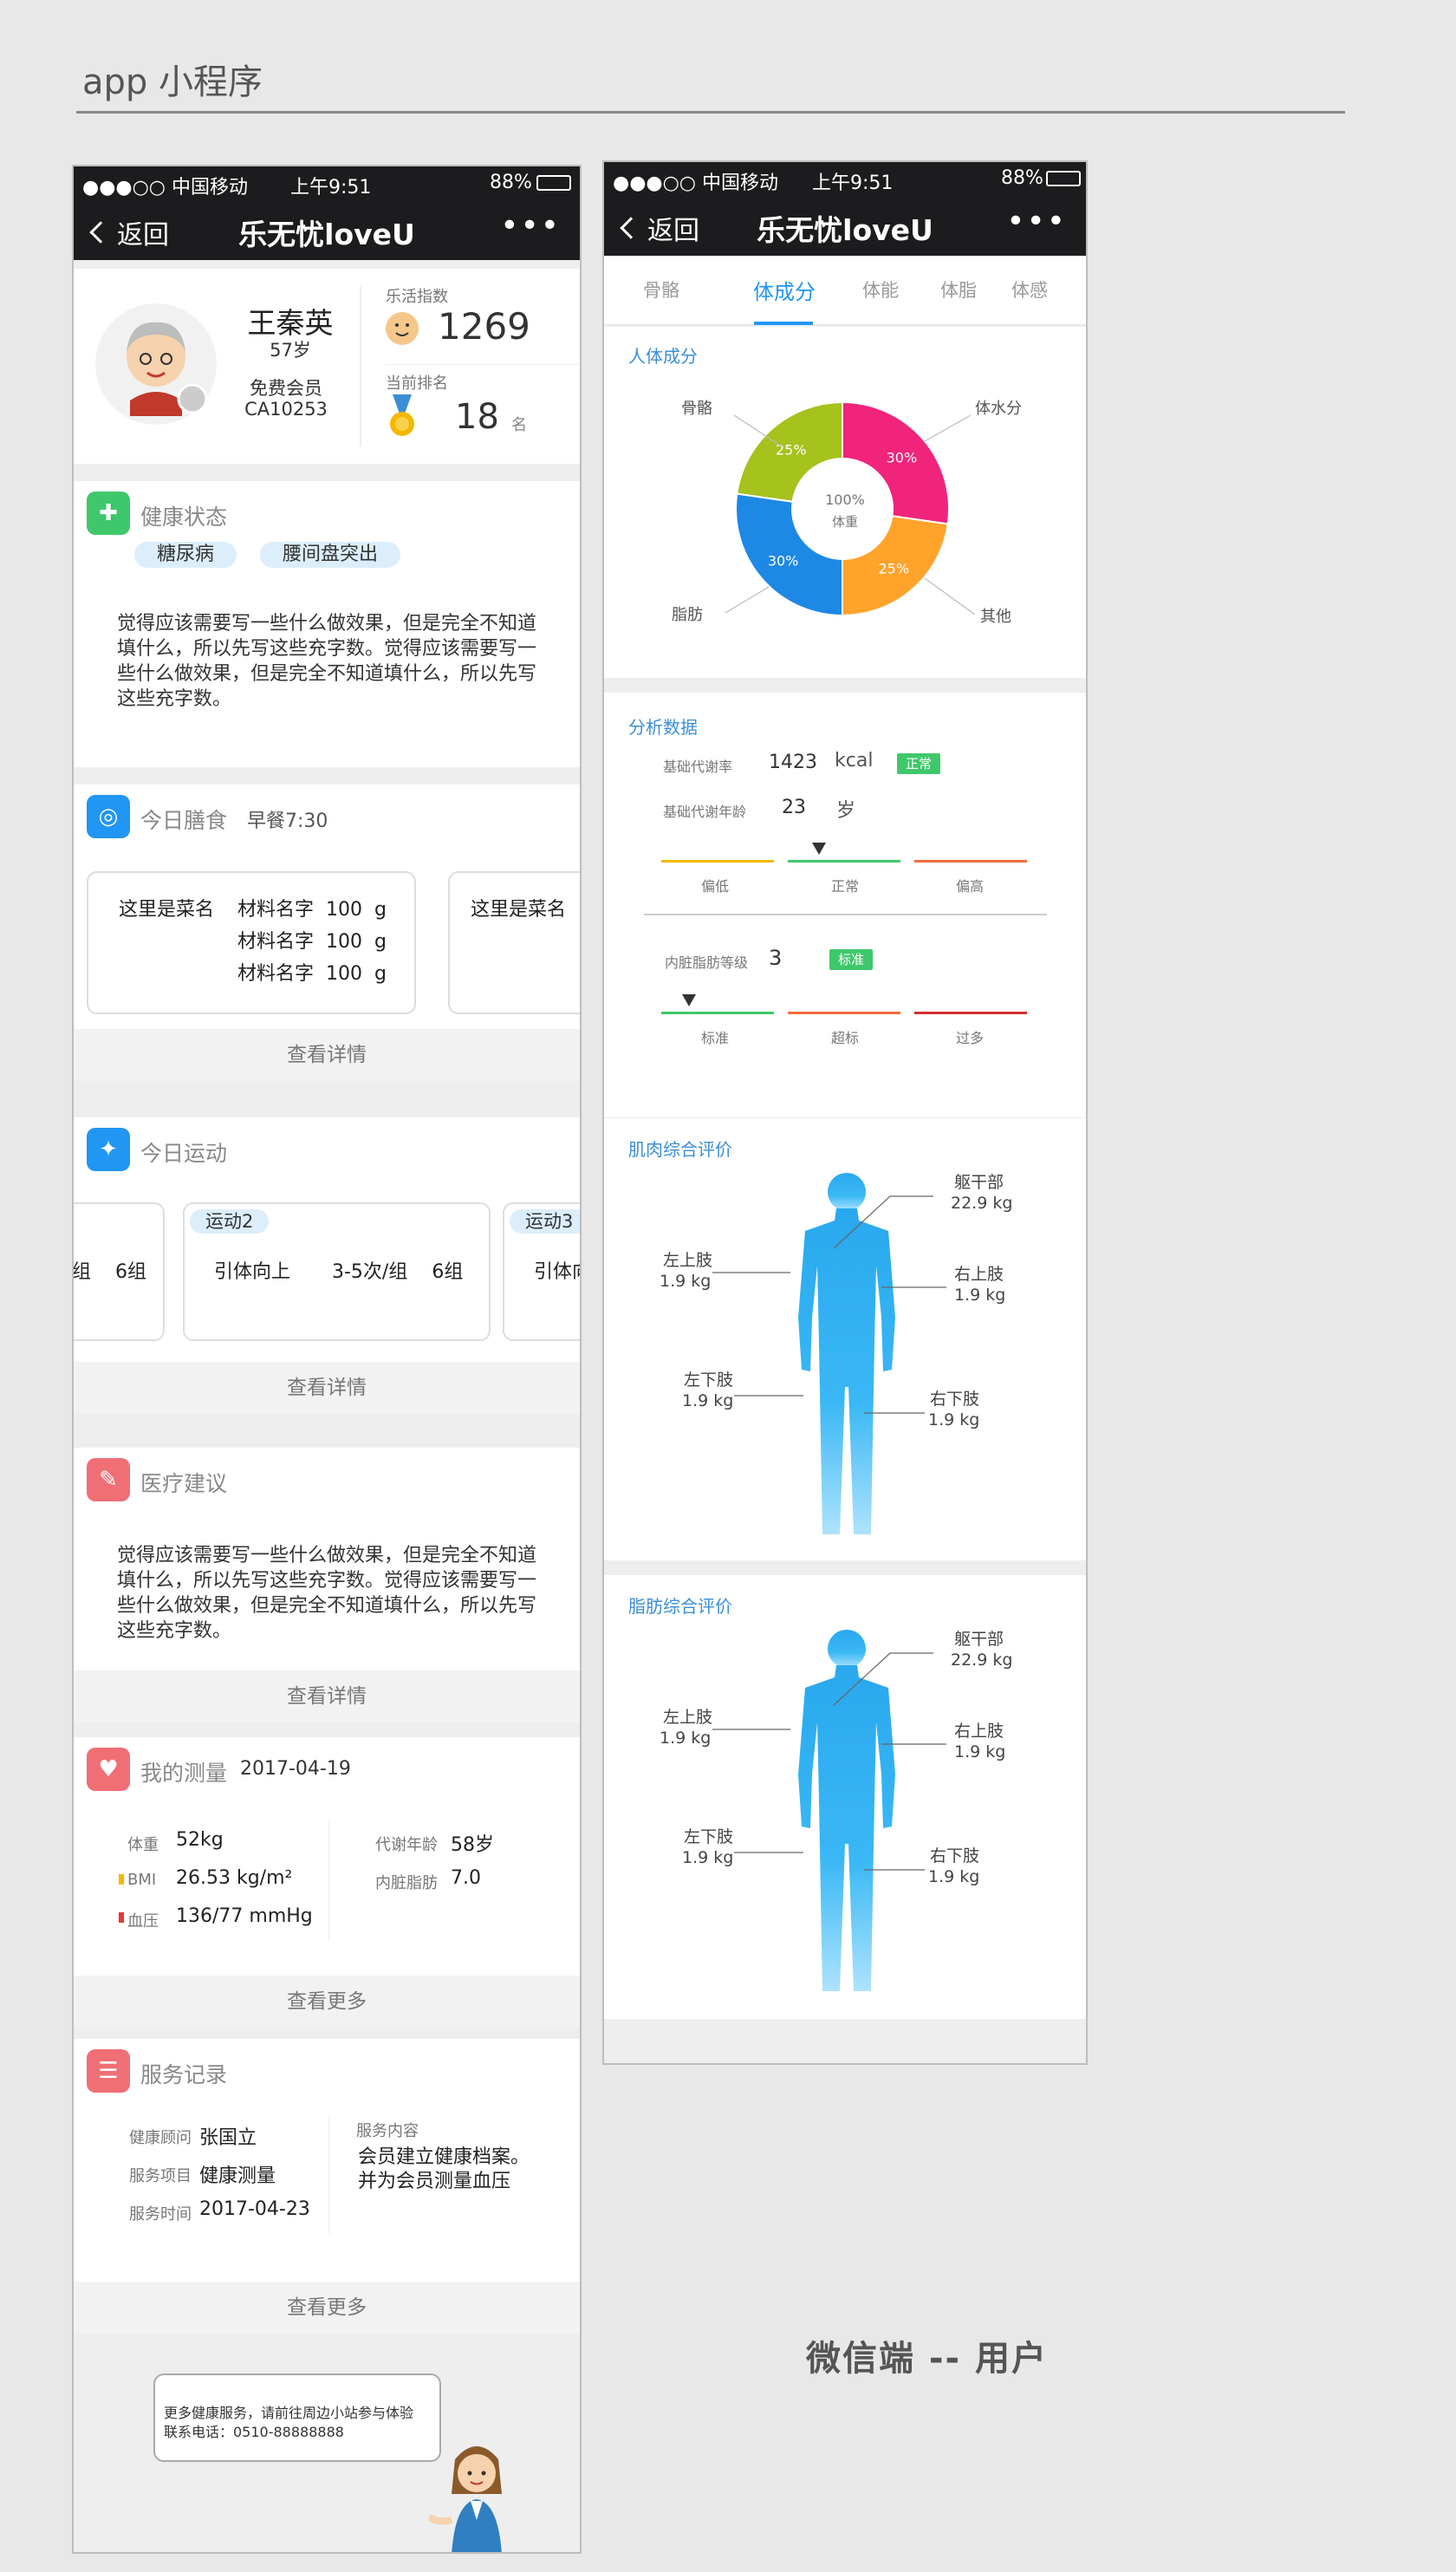 The width and height of the screenshot is (1456, 2572). I want to click on dish-card: 这里是菜名 材料名字 100 g 材料名字 100 g 材料名字 100 g, so click(251, 942).